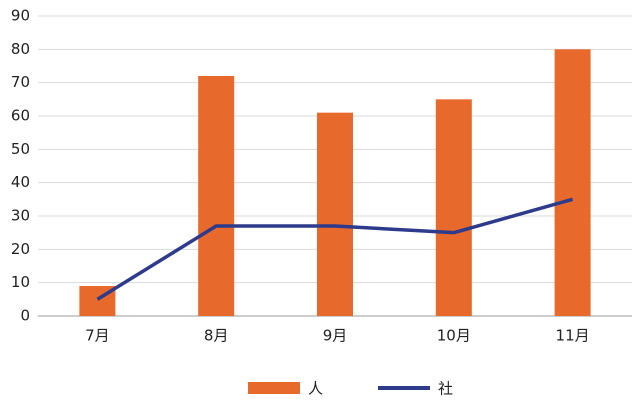  Describe the element at coordinates (20, 149) in the screenshot. I see `y-tick-label: 50` at that location.